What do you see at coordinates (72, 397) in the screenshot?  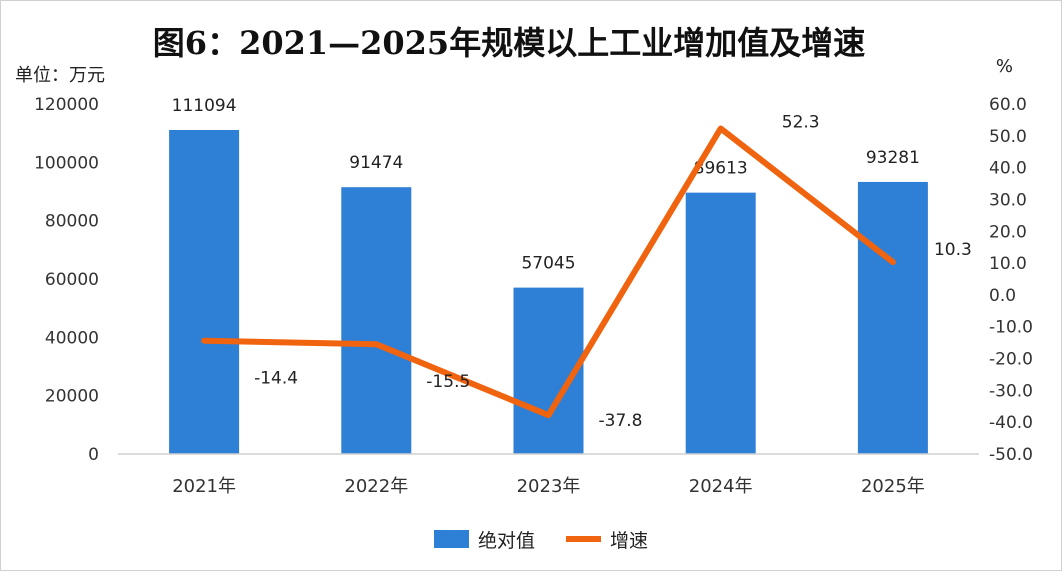 I see `left-tick-label: 20000` at bounding box center [72, 397].